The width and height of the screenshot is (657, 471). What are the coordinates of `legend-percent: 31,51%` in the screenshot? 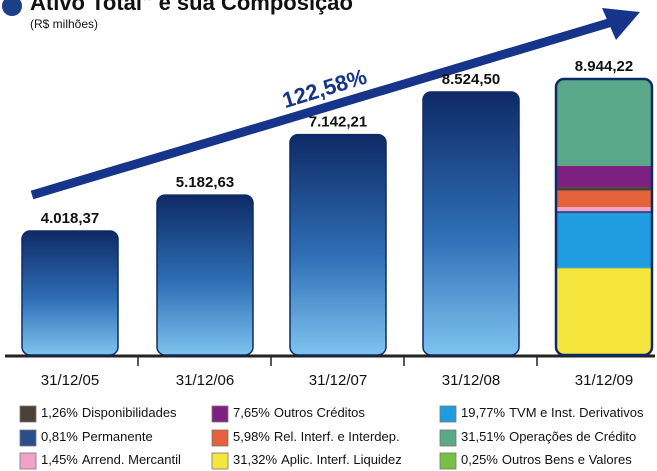 It's located at (483, 436).